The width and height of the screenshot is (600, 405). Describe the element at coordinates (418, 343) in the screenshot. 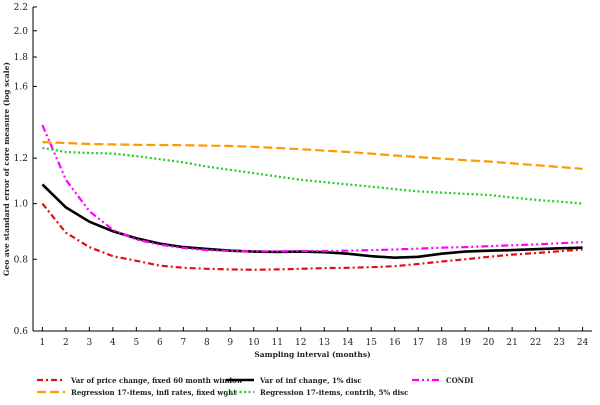

I see `x-tick-label: 17` at that location.